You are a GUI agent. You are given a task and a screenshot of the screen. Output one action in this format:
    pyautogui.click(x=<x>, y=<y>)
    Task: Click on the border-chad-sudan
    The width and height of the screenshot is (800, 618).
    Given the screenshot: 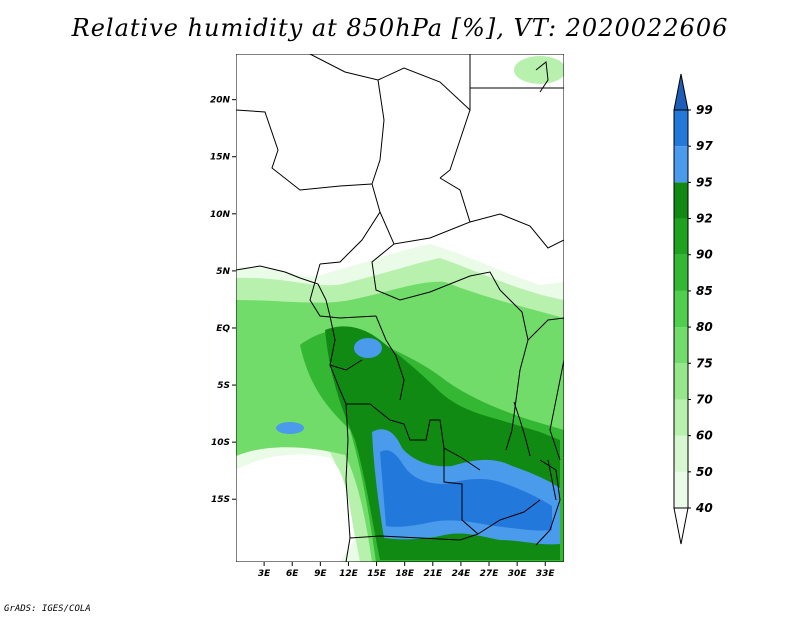 What is the action you would take?
    pyautogui.click(x=455, y=144)
    